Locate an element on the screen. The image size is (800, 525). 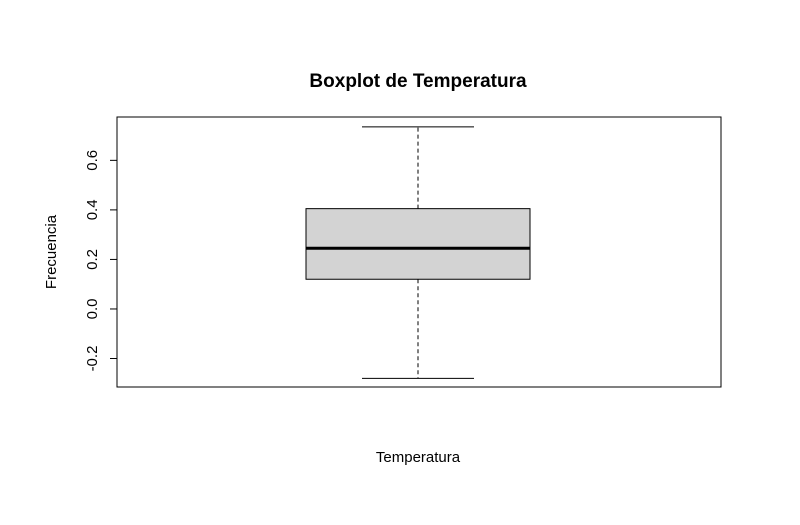
y-tick-label: 0.0 is located at coordinates (92, 309).